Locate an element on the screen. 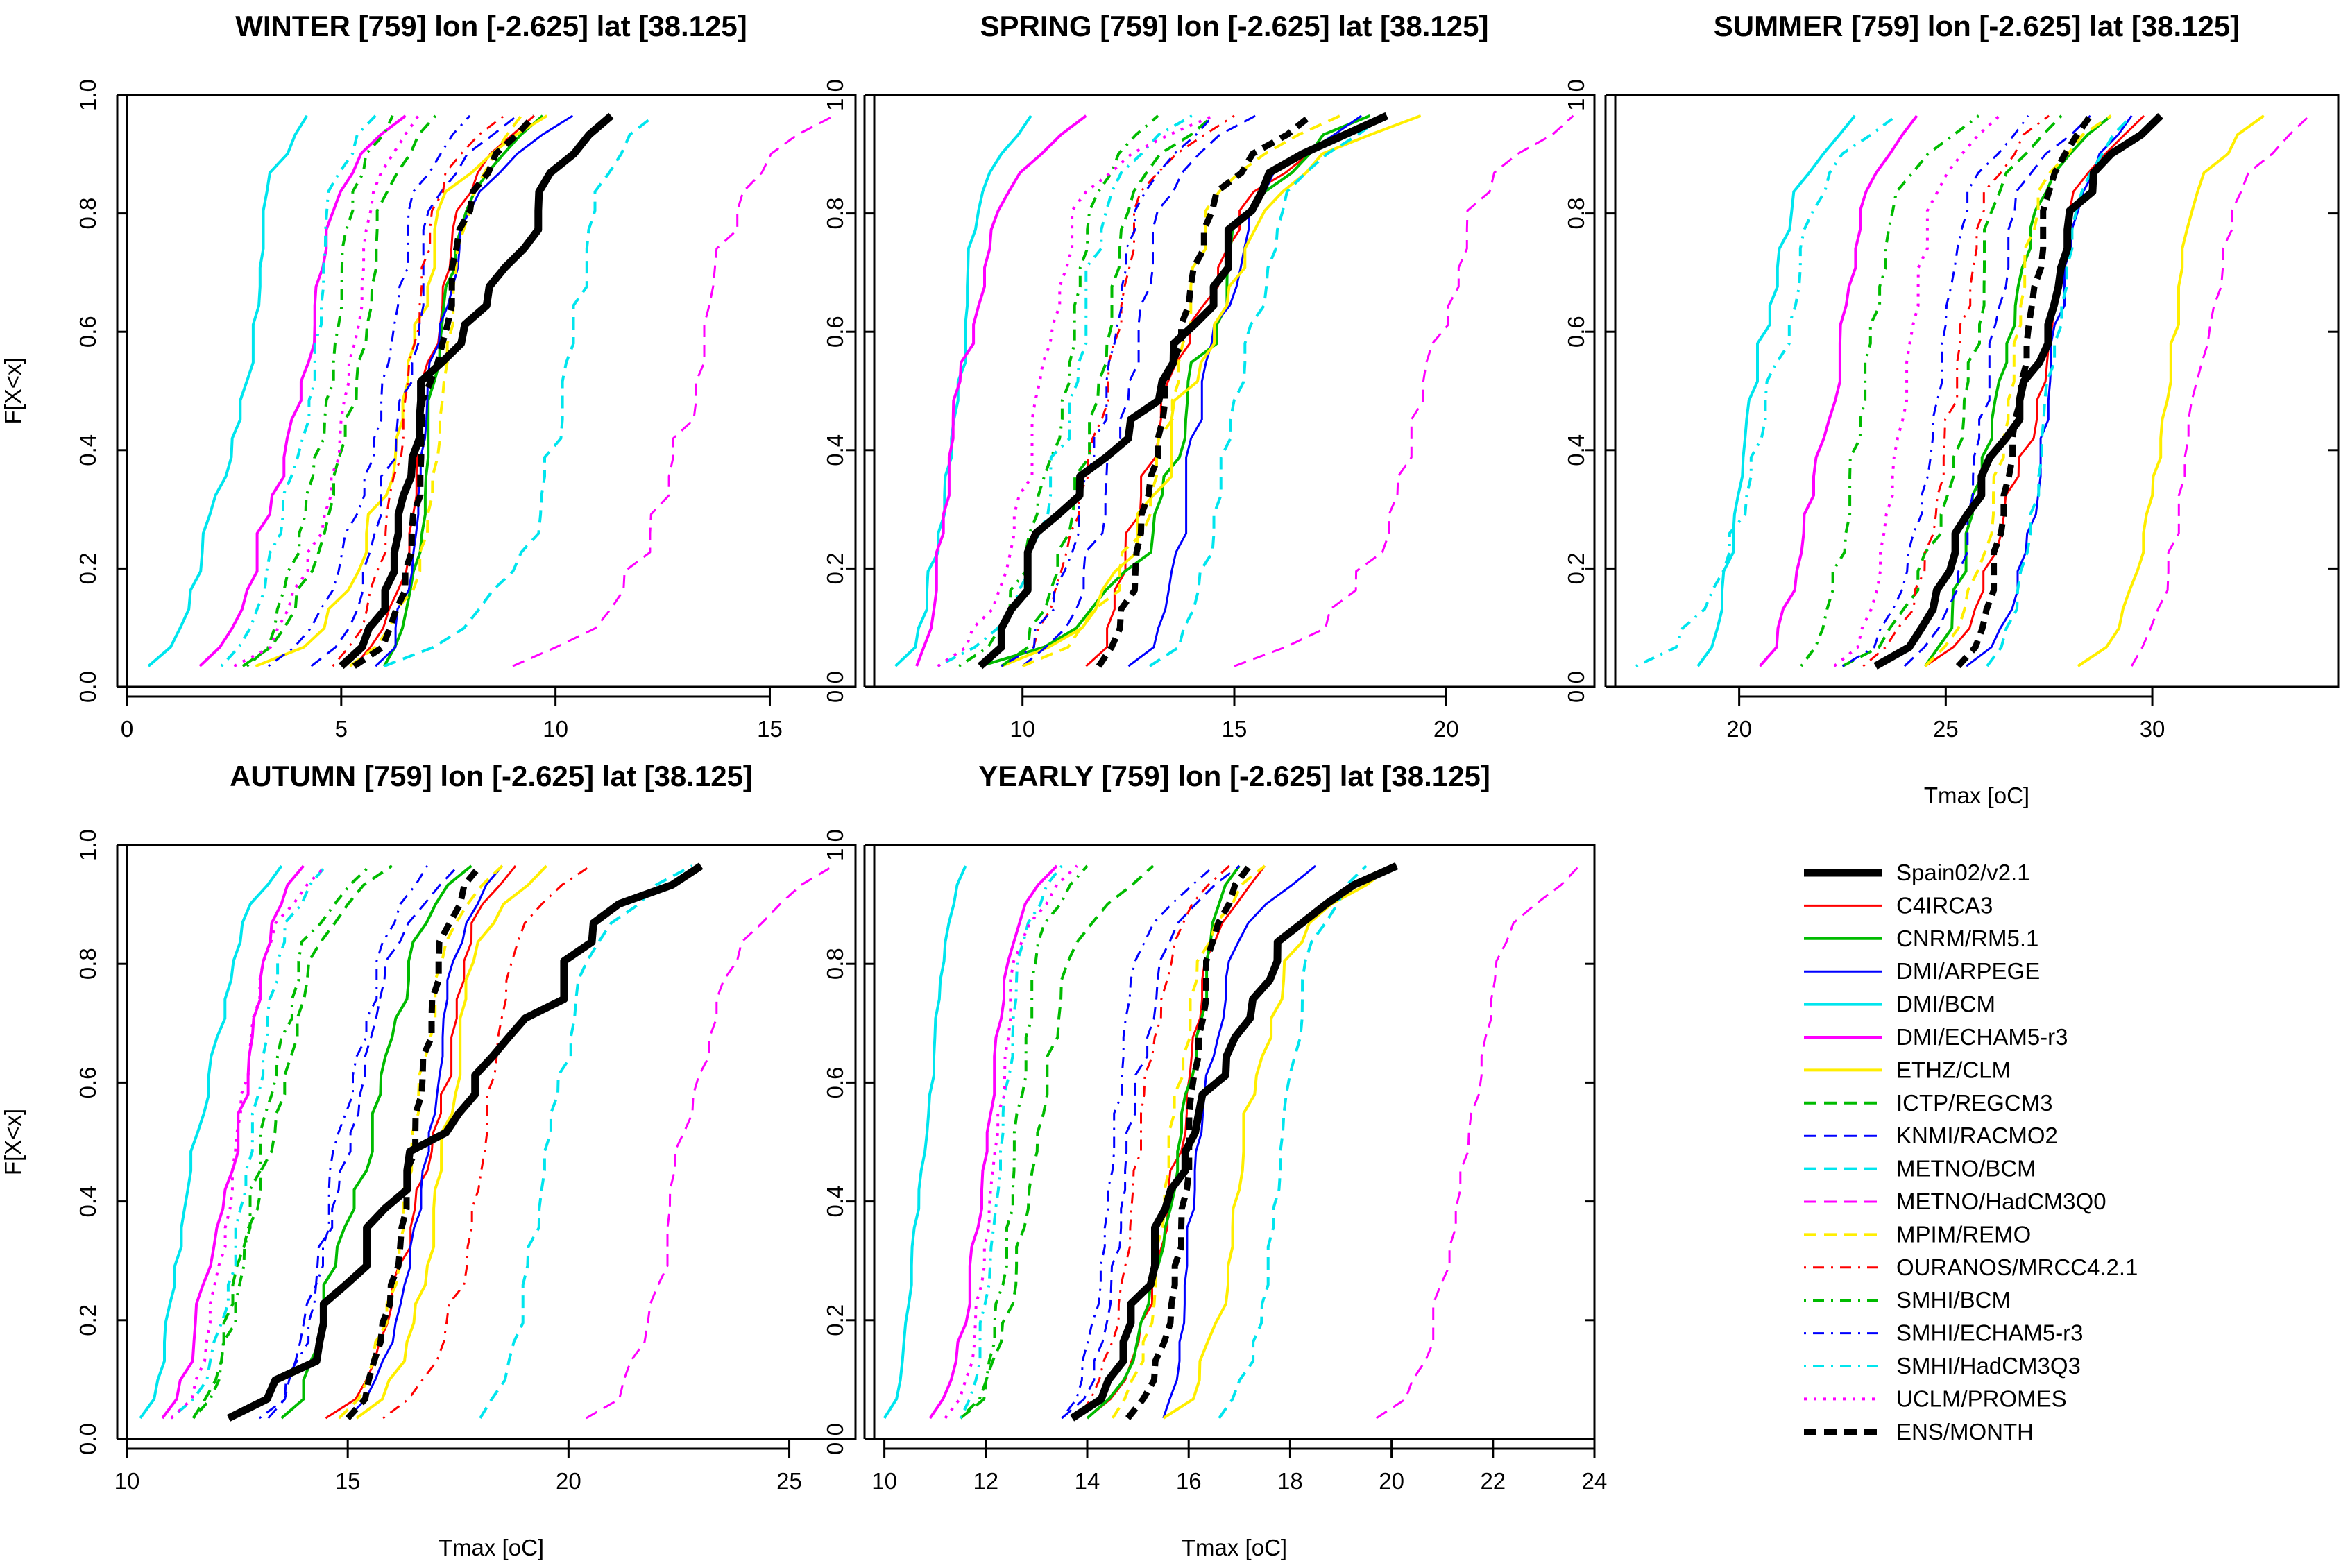 The width and height of the screenshot is (2350, 1568). cdf-line-smhi-hadcm3q3 is located at coordinates (248, 1142).